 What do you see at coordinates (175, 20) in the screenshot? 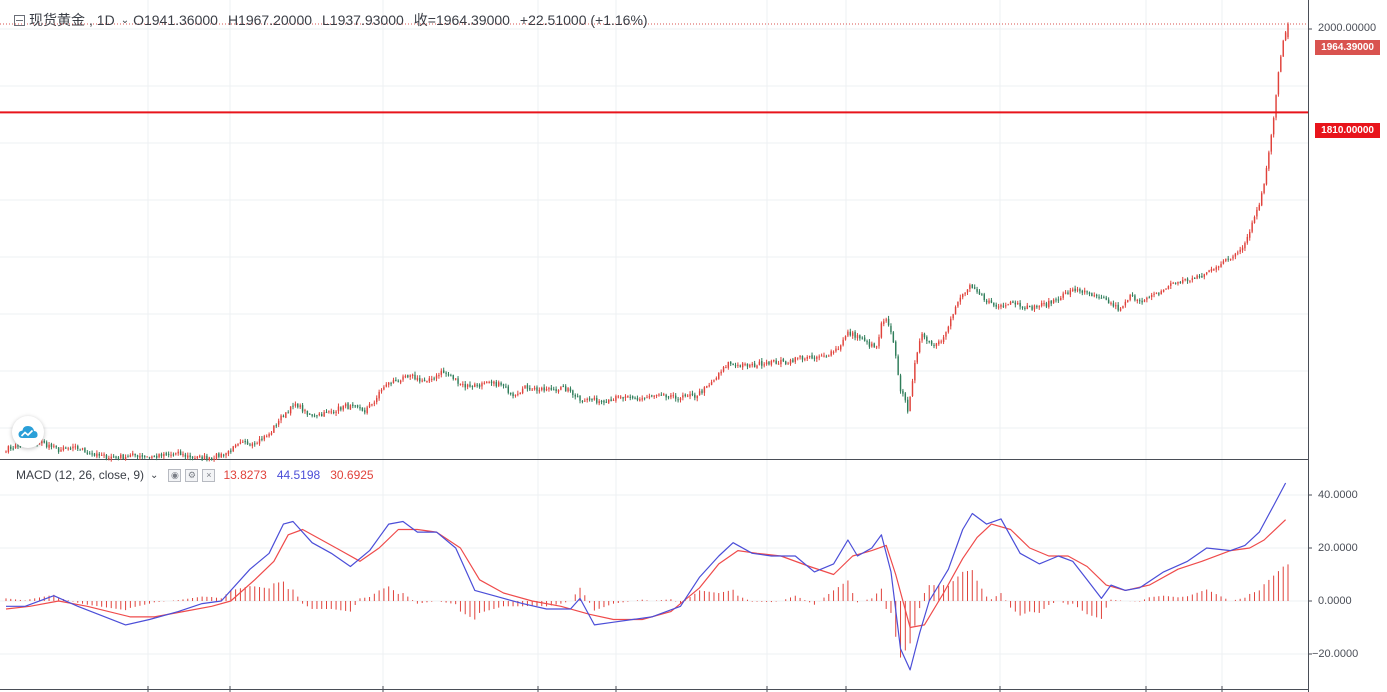
I see `open-value: O1941.36000` at bounding box center [175, 20].